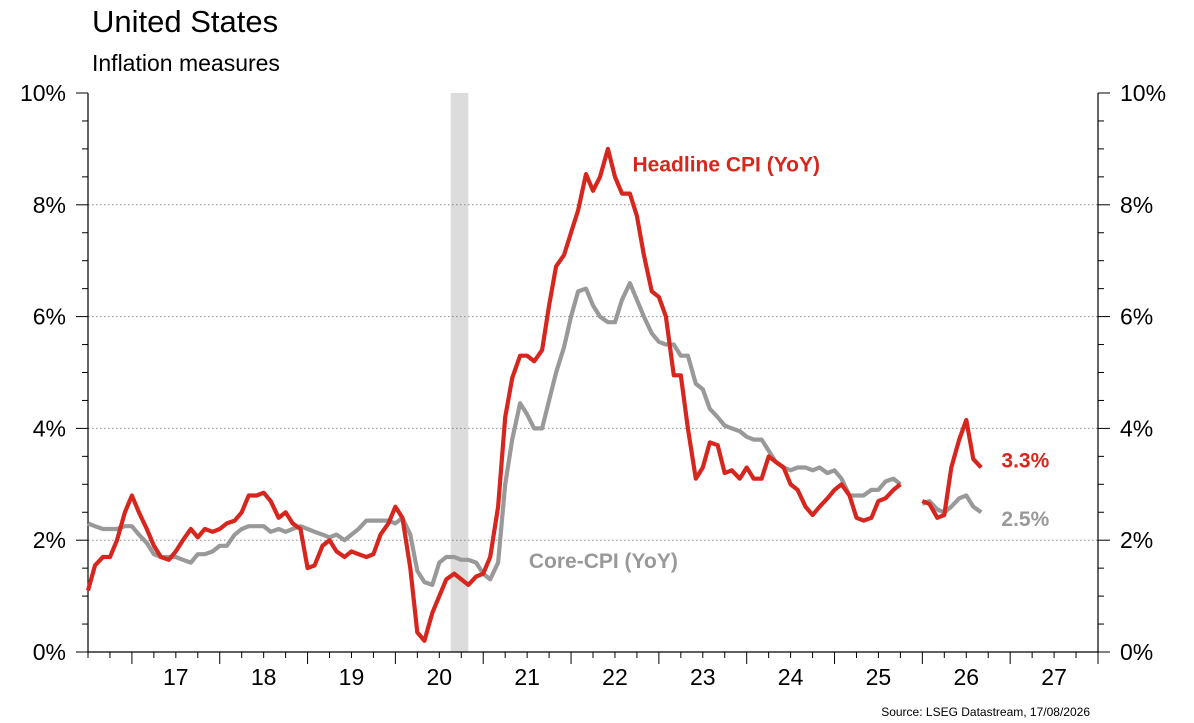  What do you see at coordinates (49, 428) in the screenshot?
I see `y-tick-label-left: 4%` at bounding box center [49, 428].